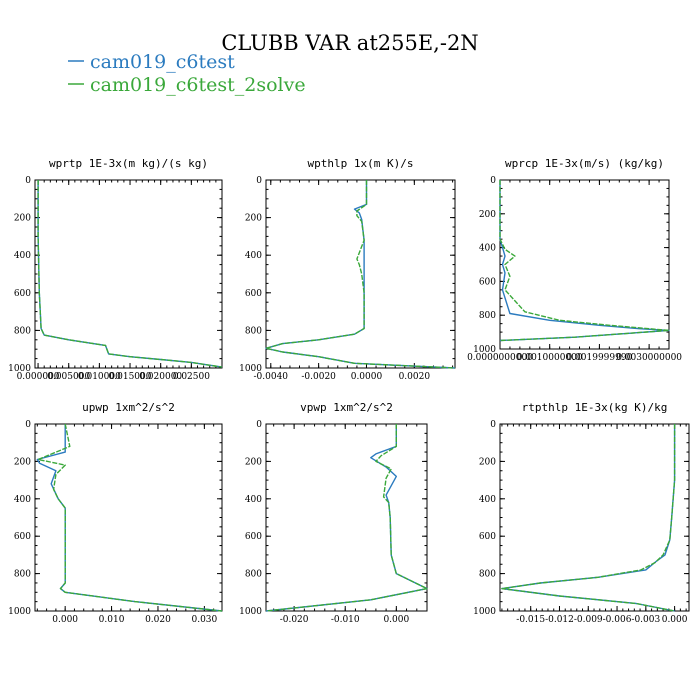 This screenshot has width=700, height=700. Describe the element at coordinates (550, 358) in the screenshot. I see `x-tick-label: 0.0010000000` at that location.